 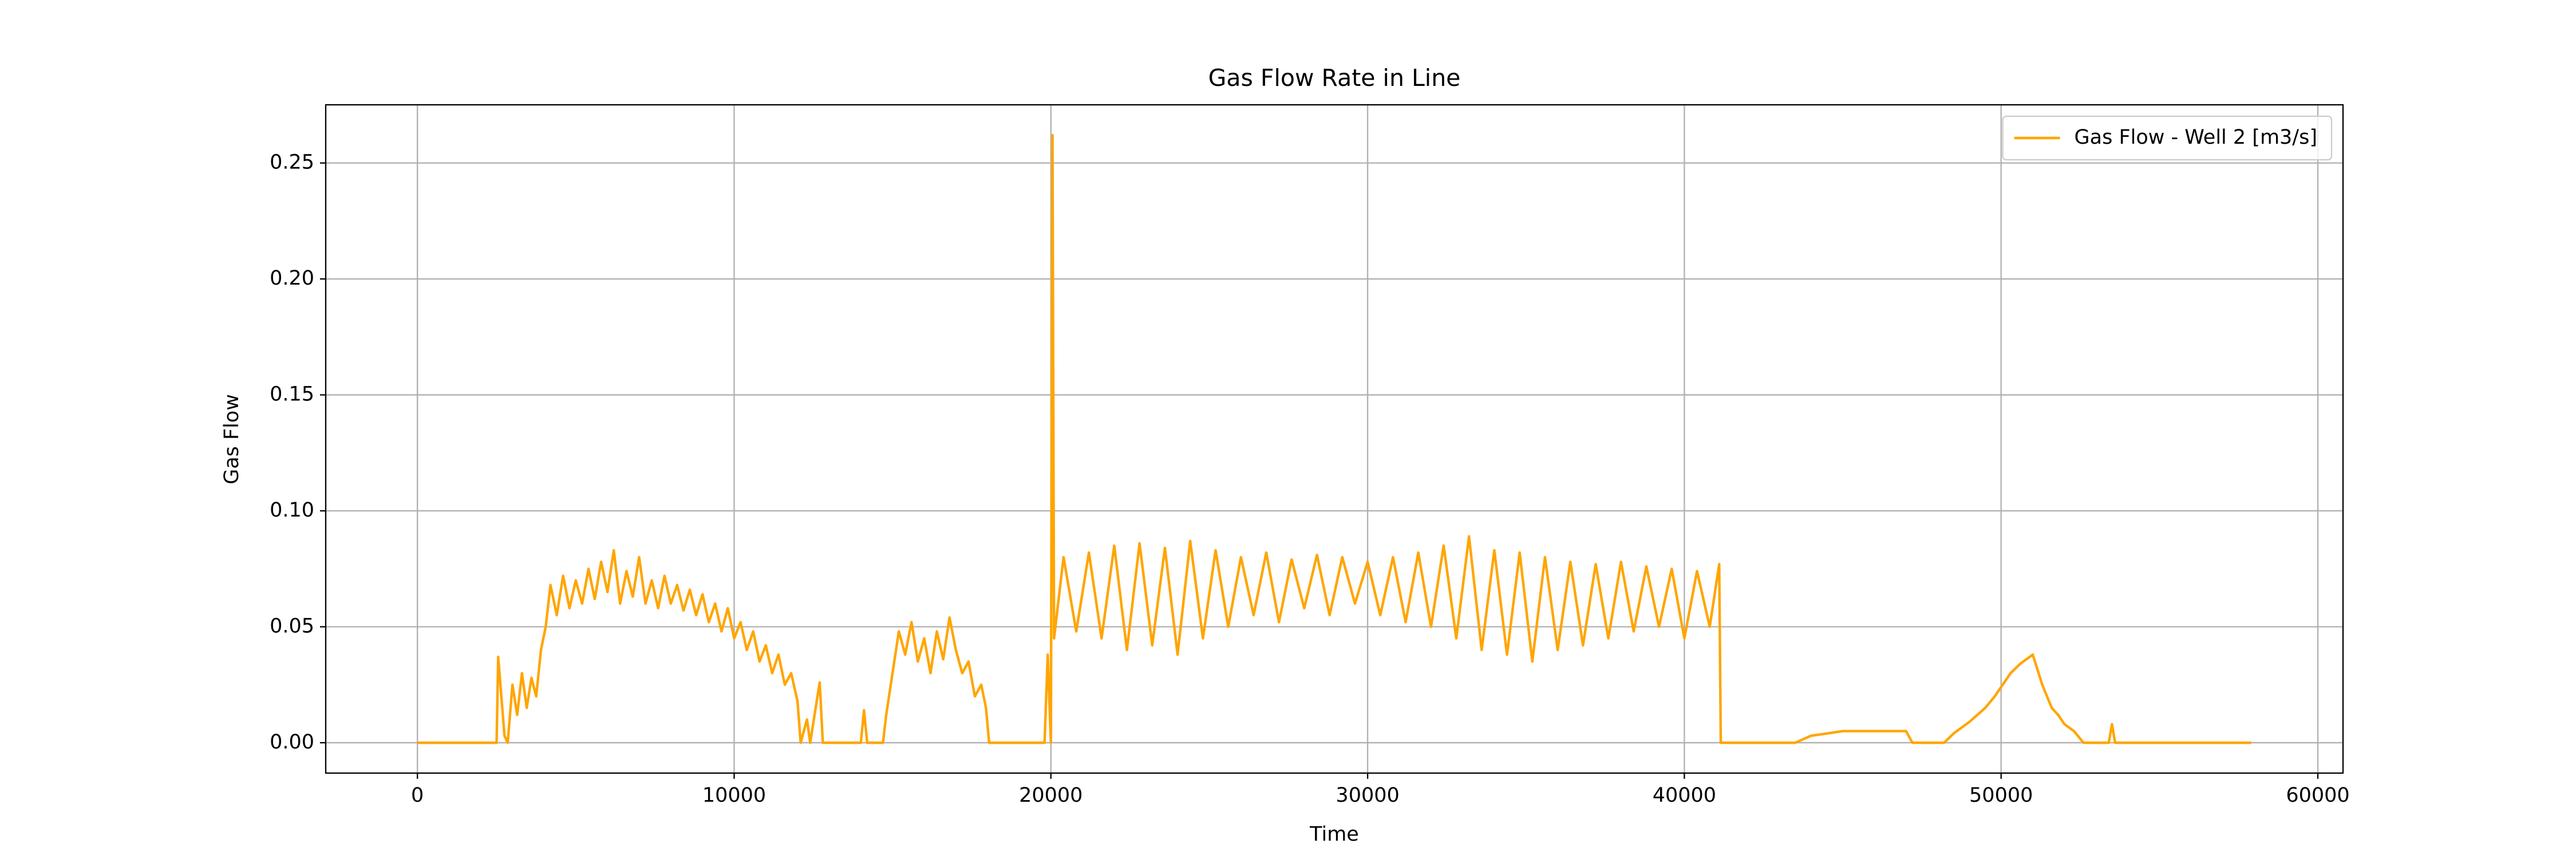 I want to click on y-tick-label: 0.05, so click(x=292, y=625).